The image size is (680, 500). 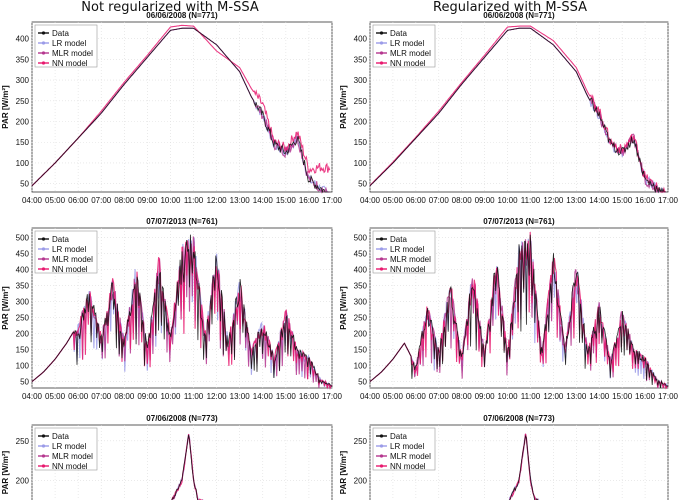 I want to click on x-tick-label: 14:00, so click(x=599, y=396).